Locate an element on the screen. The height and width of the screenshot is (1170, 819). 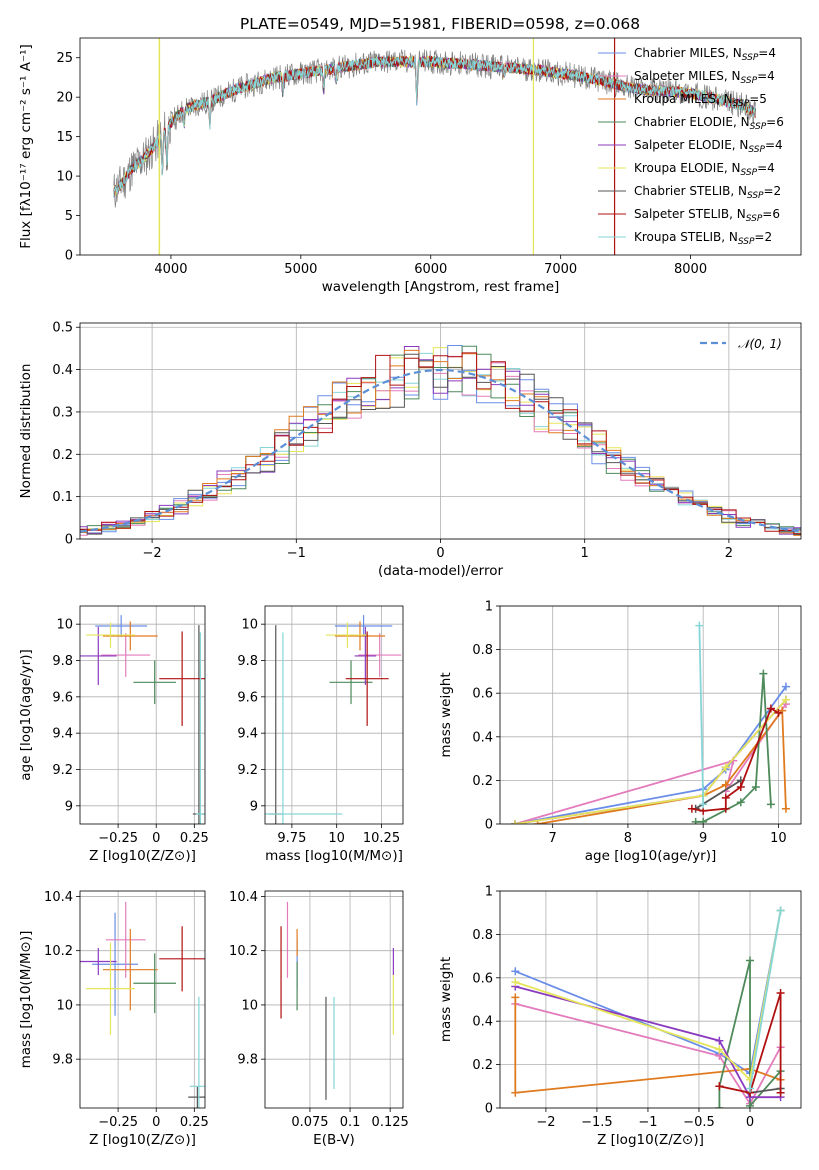
age_vs_z-frame is located at coordinates (142, 715).